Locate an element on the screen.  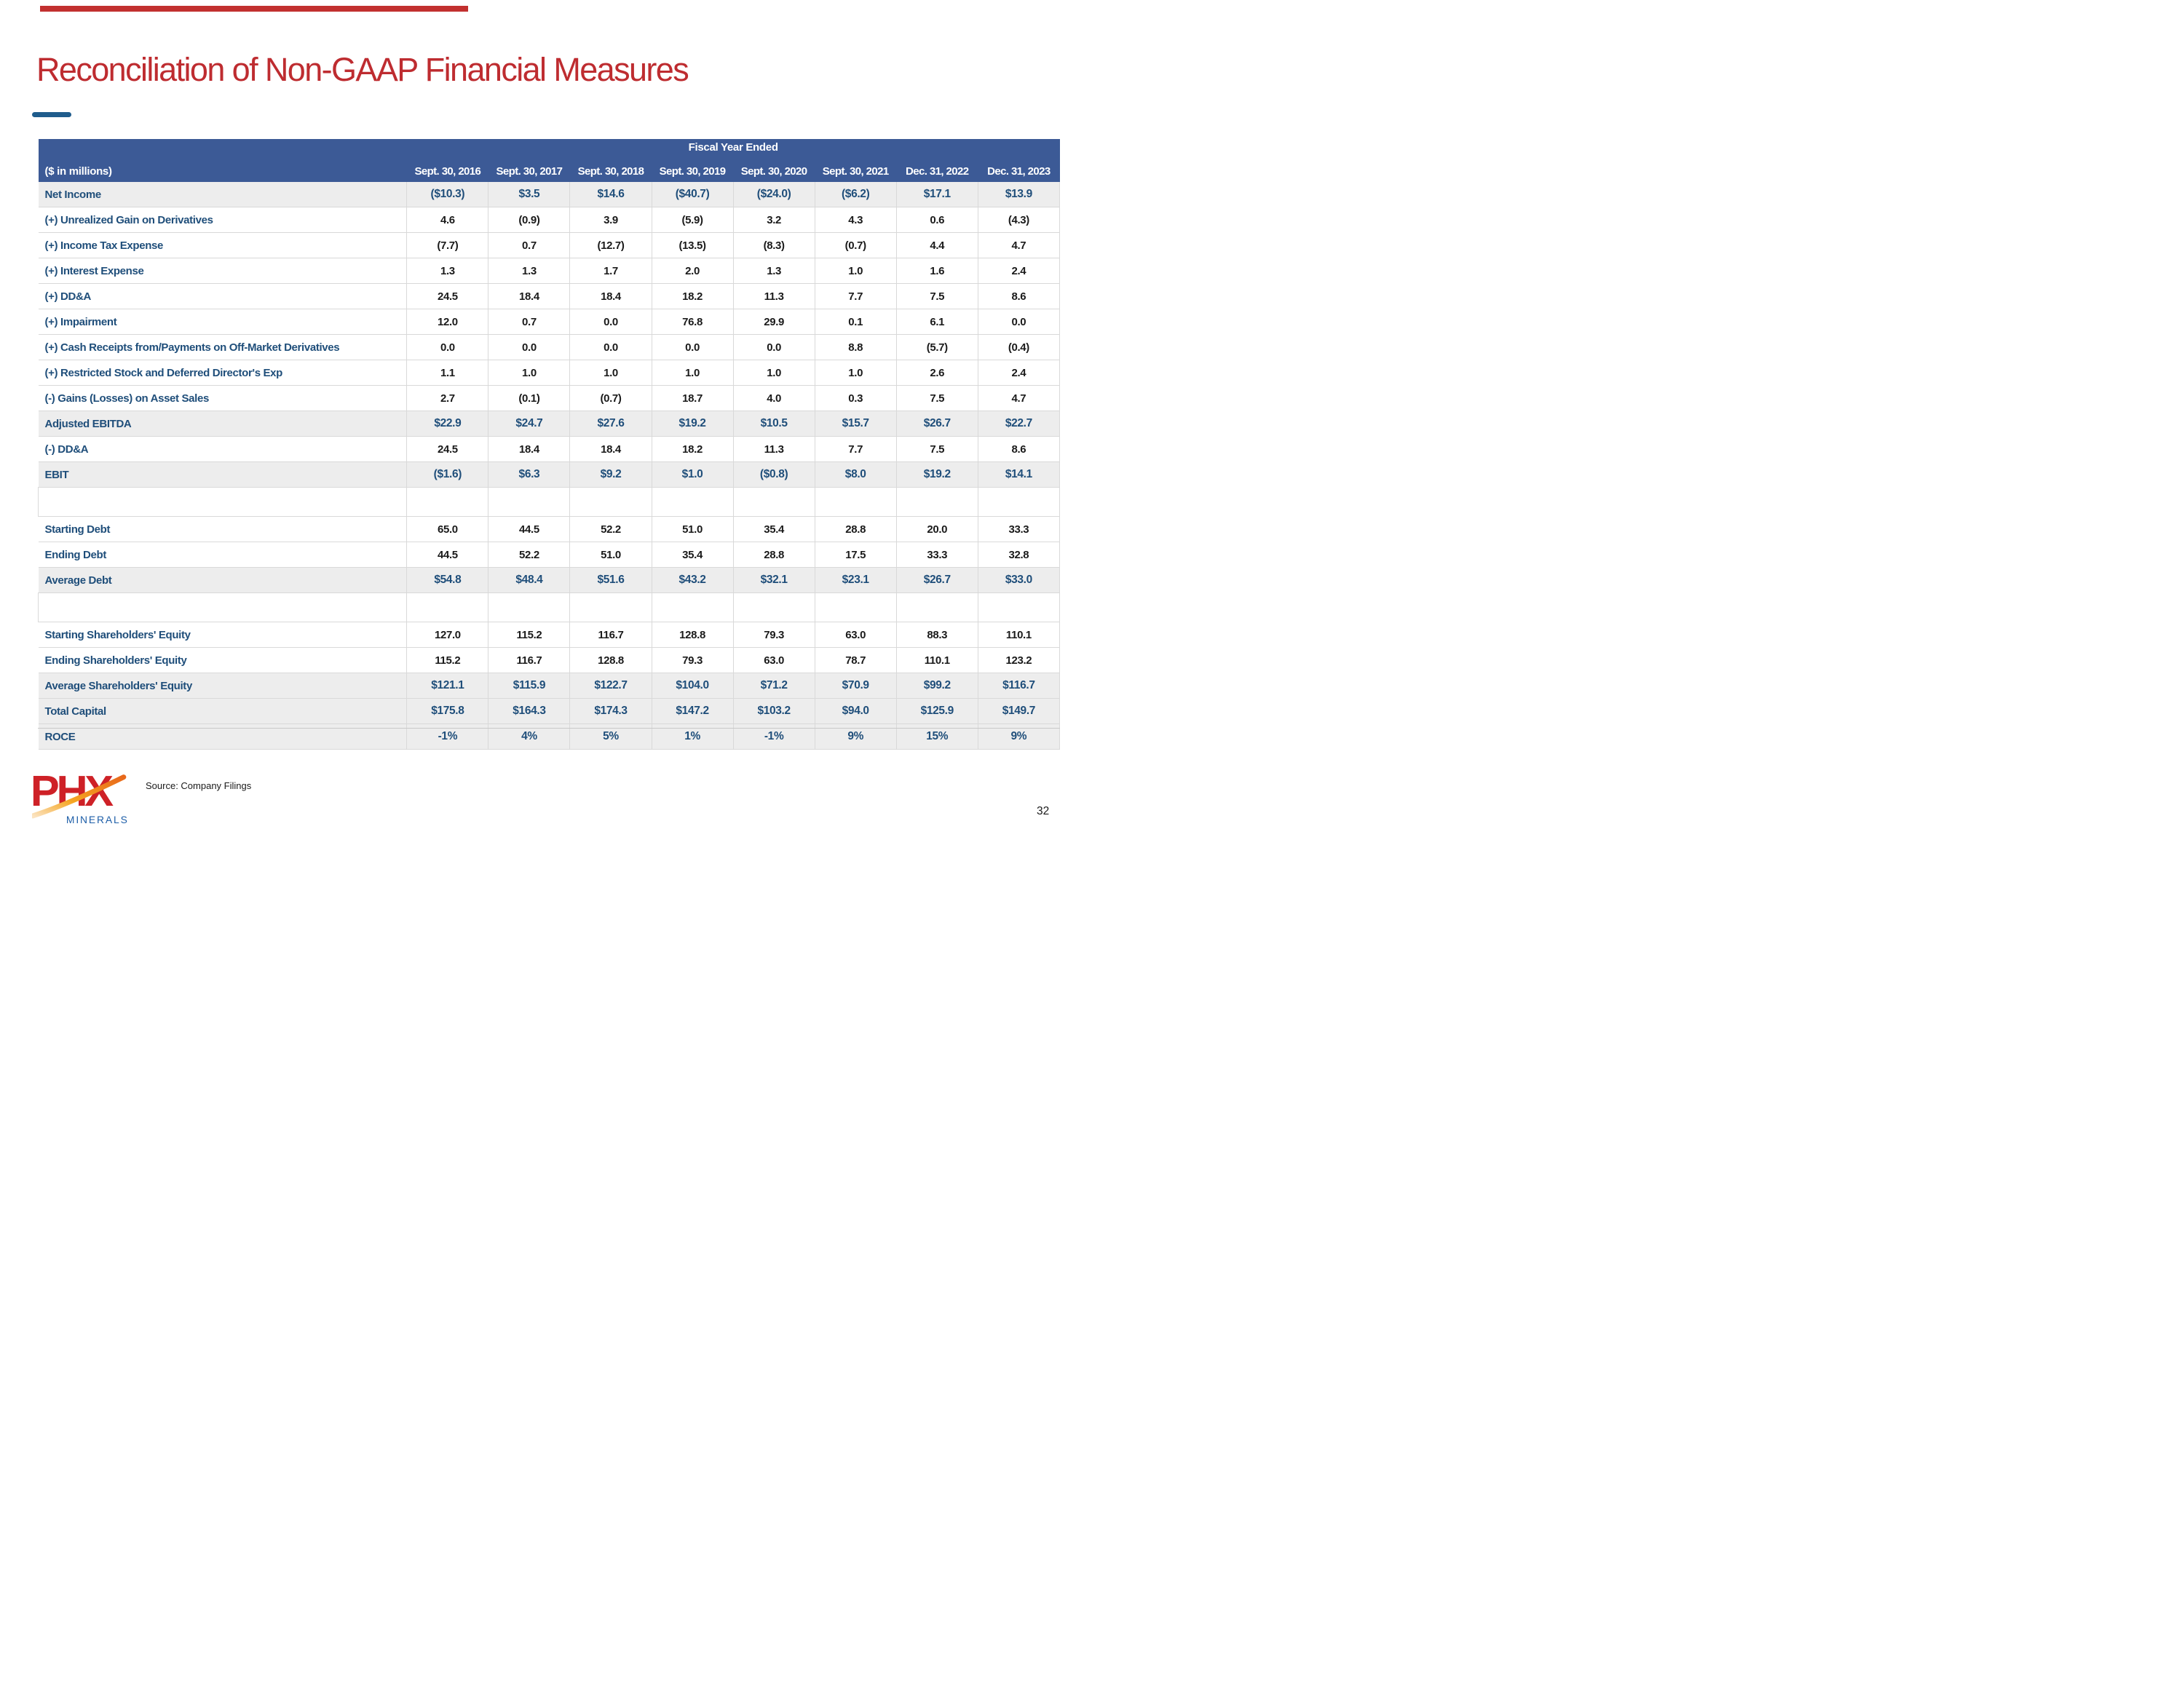
cell-value: ($24.0) is located at coordinates (773, 194).